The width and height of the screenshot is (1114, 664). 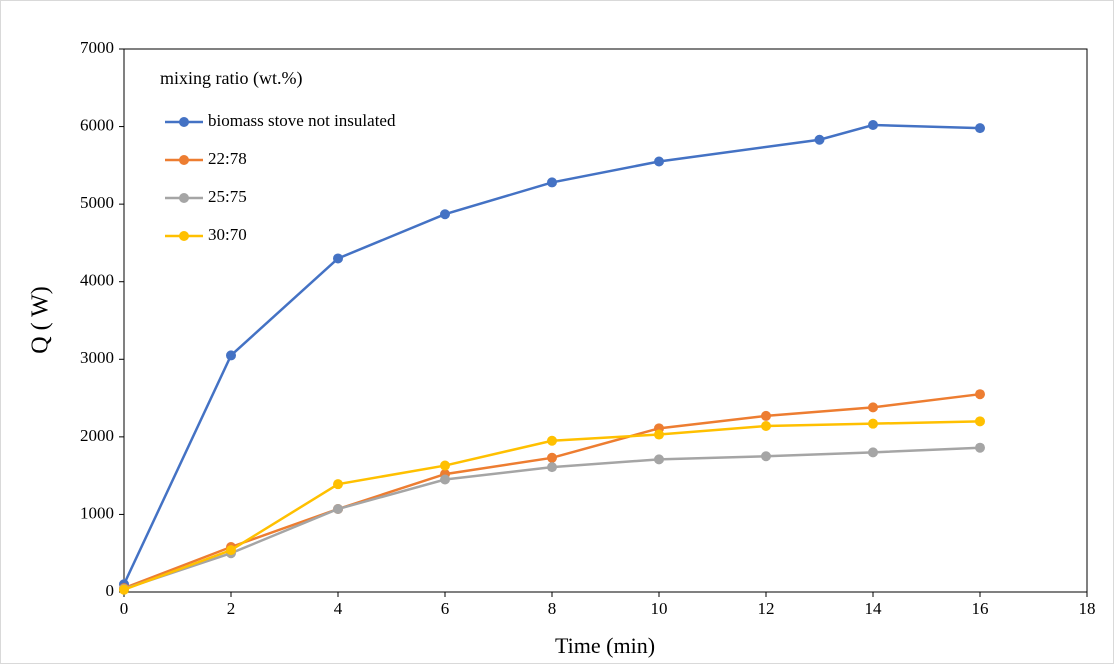 I want to click on legend-title: mixing ratio (wt.%), so click(x=231, y=78).